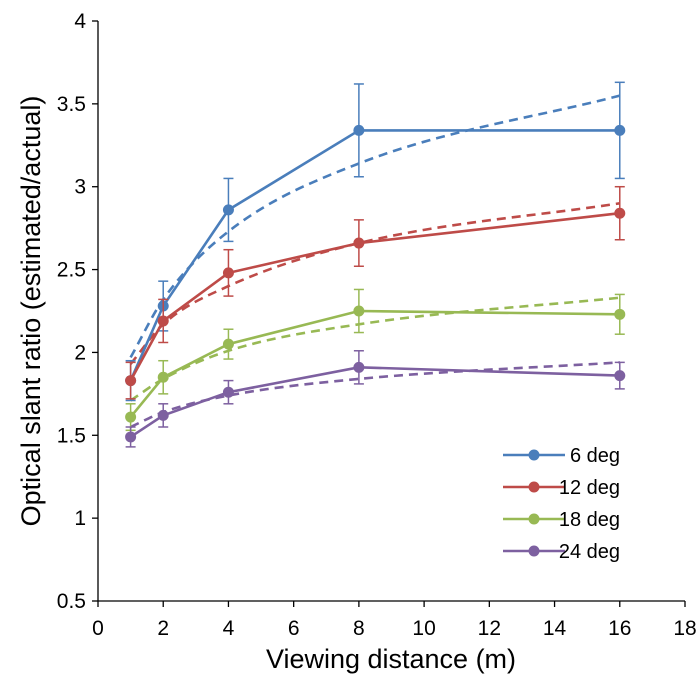  I want to click on legend-label-18-deg: 18 deg, so click(589, 520).